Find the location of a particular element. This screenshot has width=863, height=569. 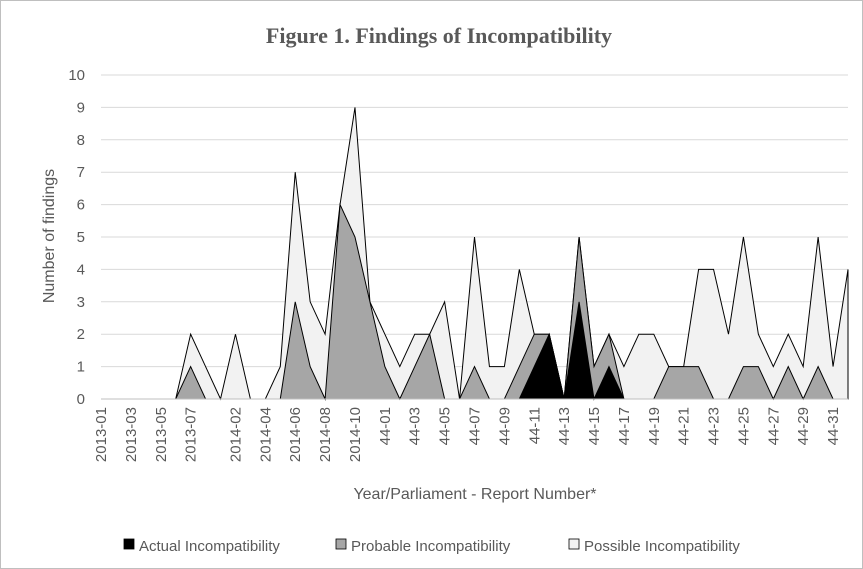

x-tick-label: 44-05 is located at coordinates (445, 426).